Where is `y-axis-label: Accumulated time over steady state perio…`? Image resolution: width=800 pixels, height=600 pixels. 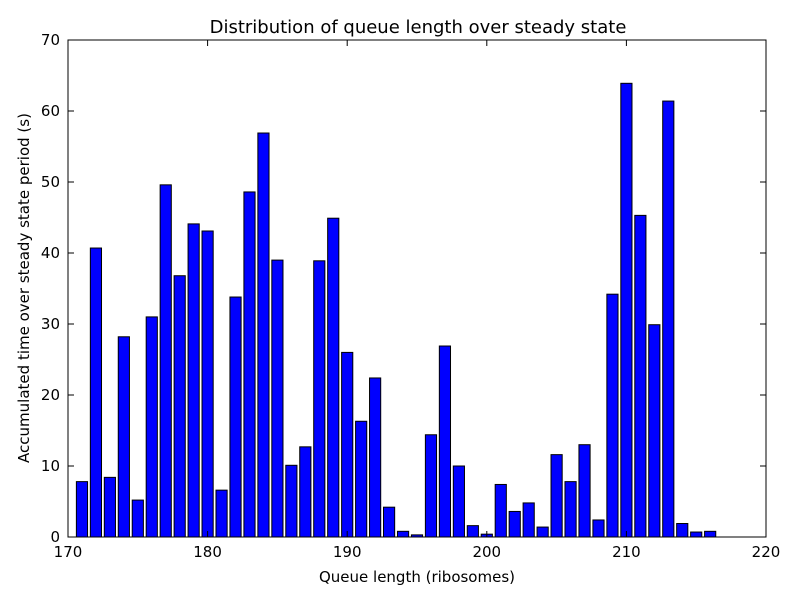
y-axis-label: Accumulated time over steady state perio… is located at coordinates (24, 288).